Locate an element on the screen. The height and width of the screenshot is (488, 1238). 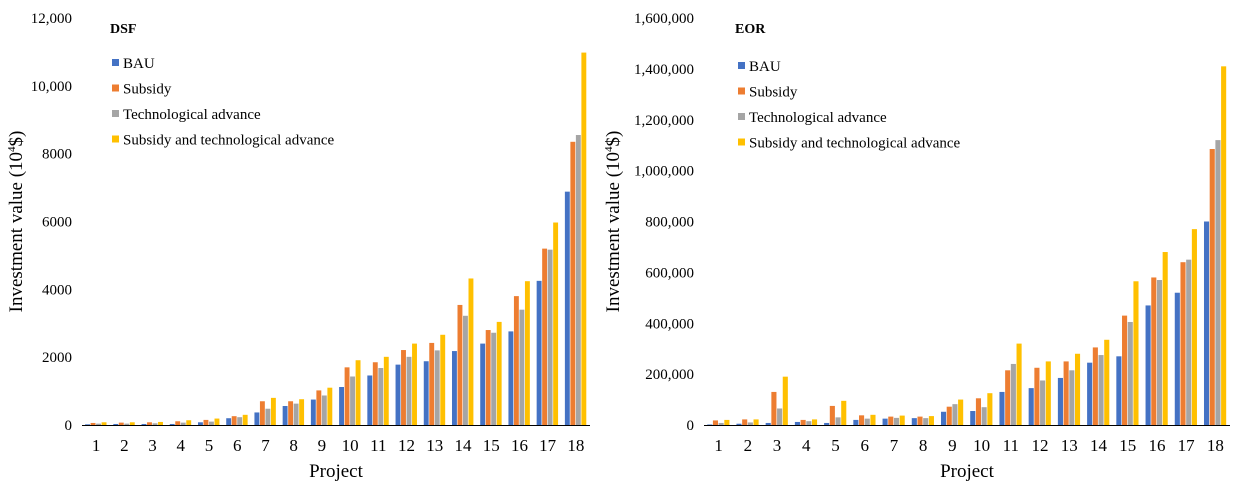
y-tick-label: 10,000 is located at coordinates (51, 87).